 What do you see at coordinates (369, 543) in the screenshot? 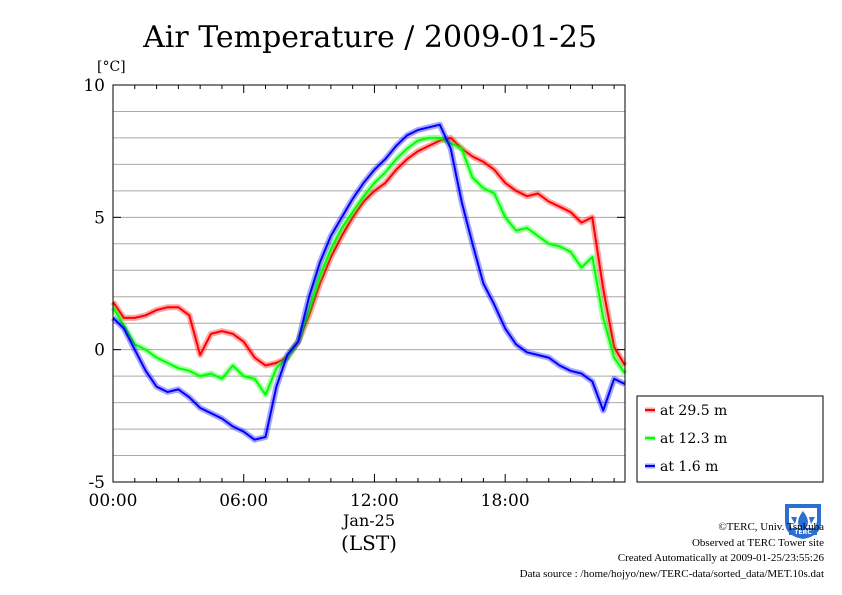
I see `x-axis-label: (LST)` at bounding box center [369, 543].